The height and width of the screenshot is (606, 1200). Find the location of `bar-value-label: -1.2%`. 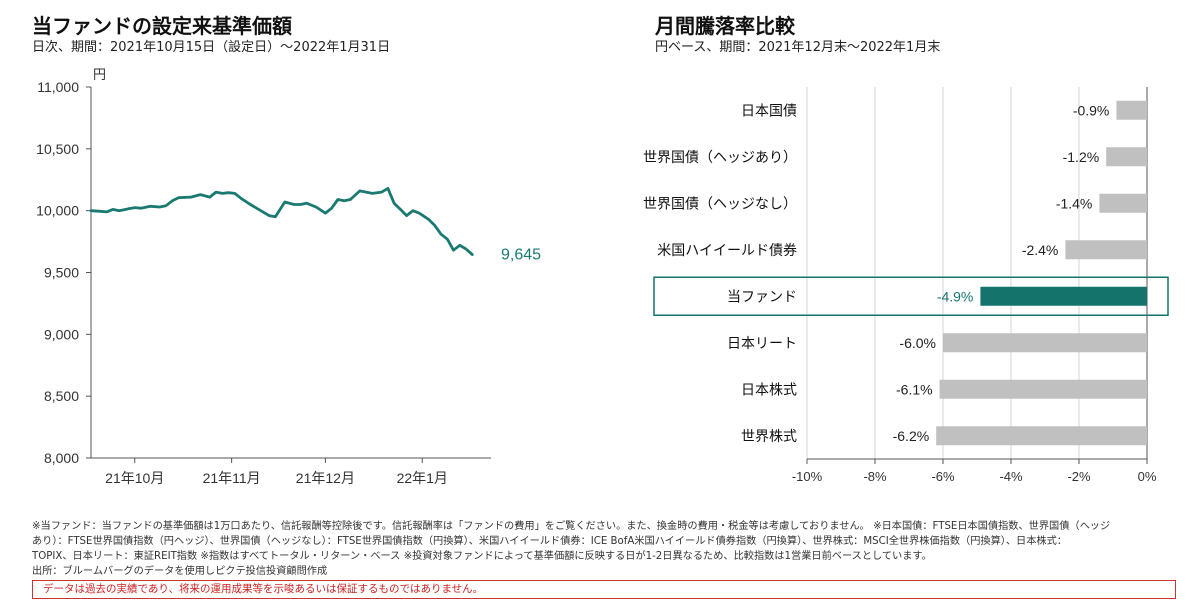

bar-value-label: -1.2% is located at coordinates (1081, 157).